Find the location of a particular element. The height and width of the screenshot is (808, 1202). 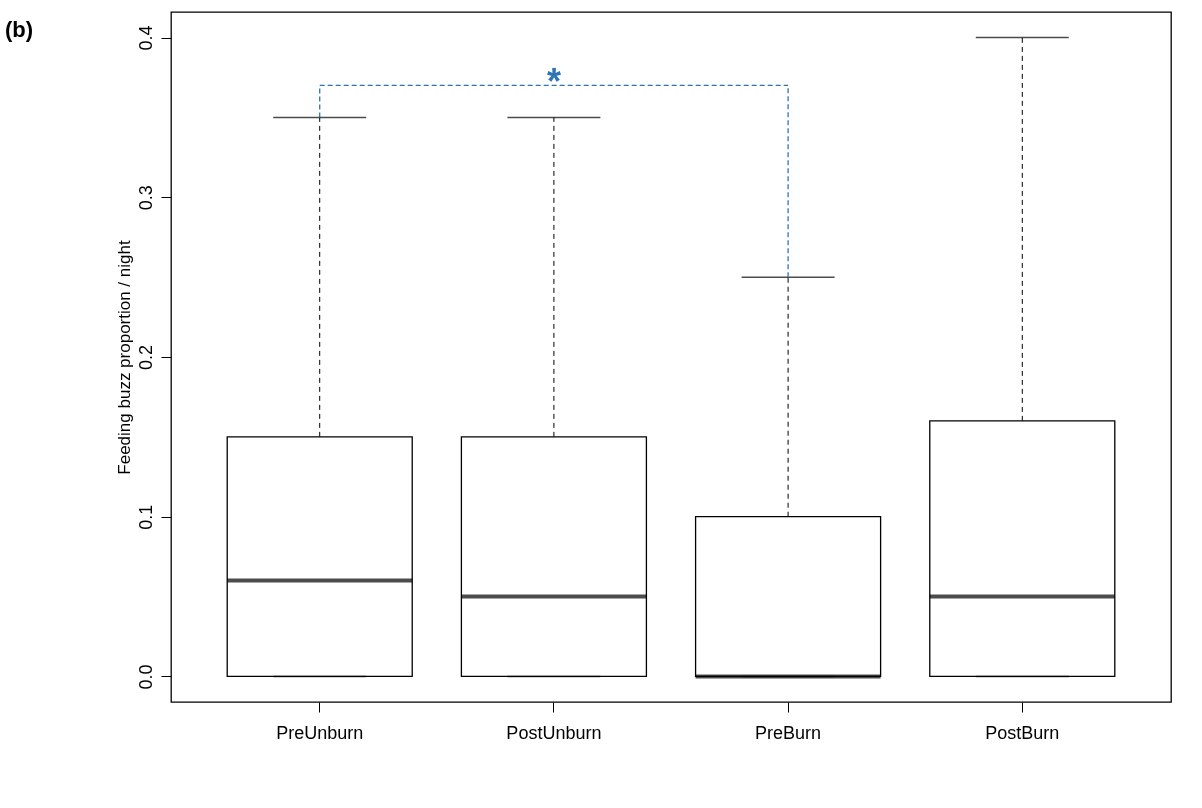

x-tick-label: PostUnburn is located at coordinates (554, 732).